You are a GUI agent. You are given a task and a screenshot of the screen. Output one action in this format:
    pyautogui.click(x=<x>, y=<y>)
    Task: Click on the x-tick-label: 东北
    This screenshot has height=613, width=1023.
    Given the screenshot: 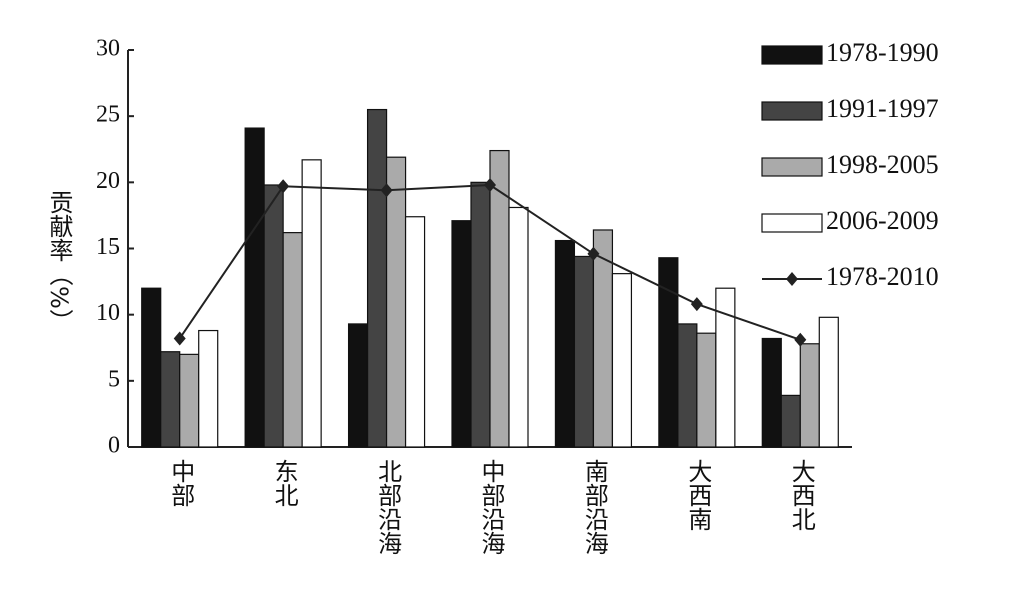 What is the action you would take?
    pyautogui.click(x=284, y=483)
    